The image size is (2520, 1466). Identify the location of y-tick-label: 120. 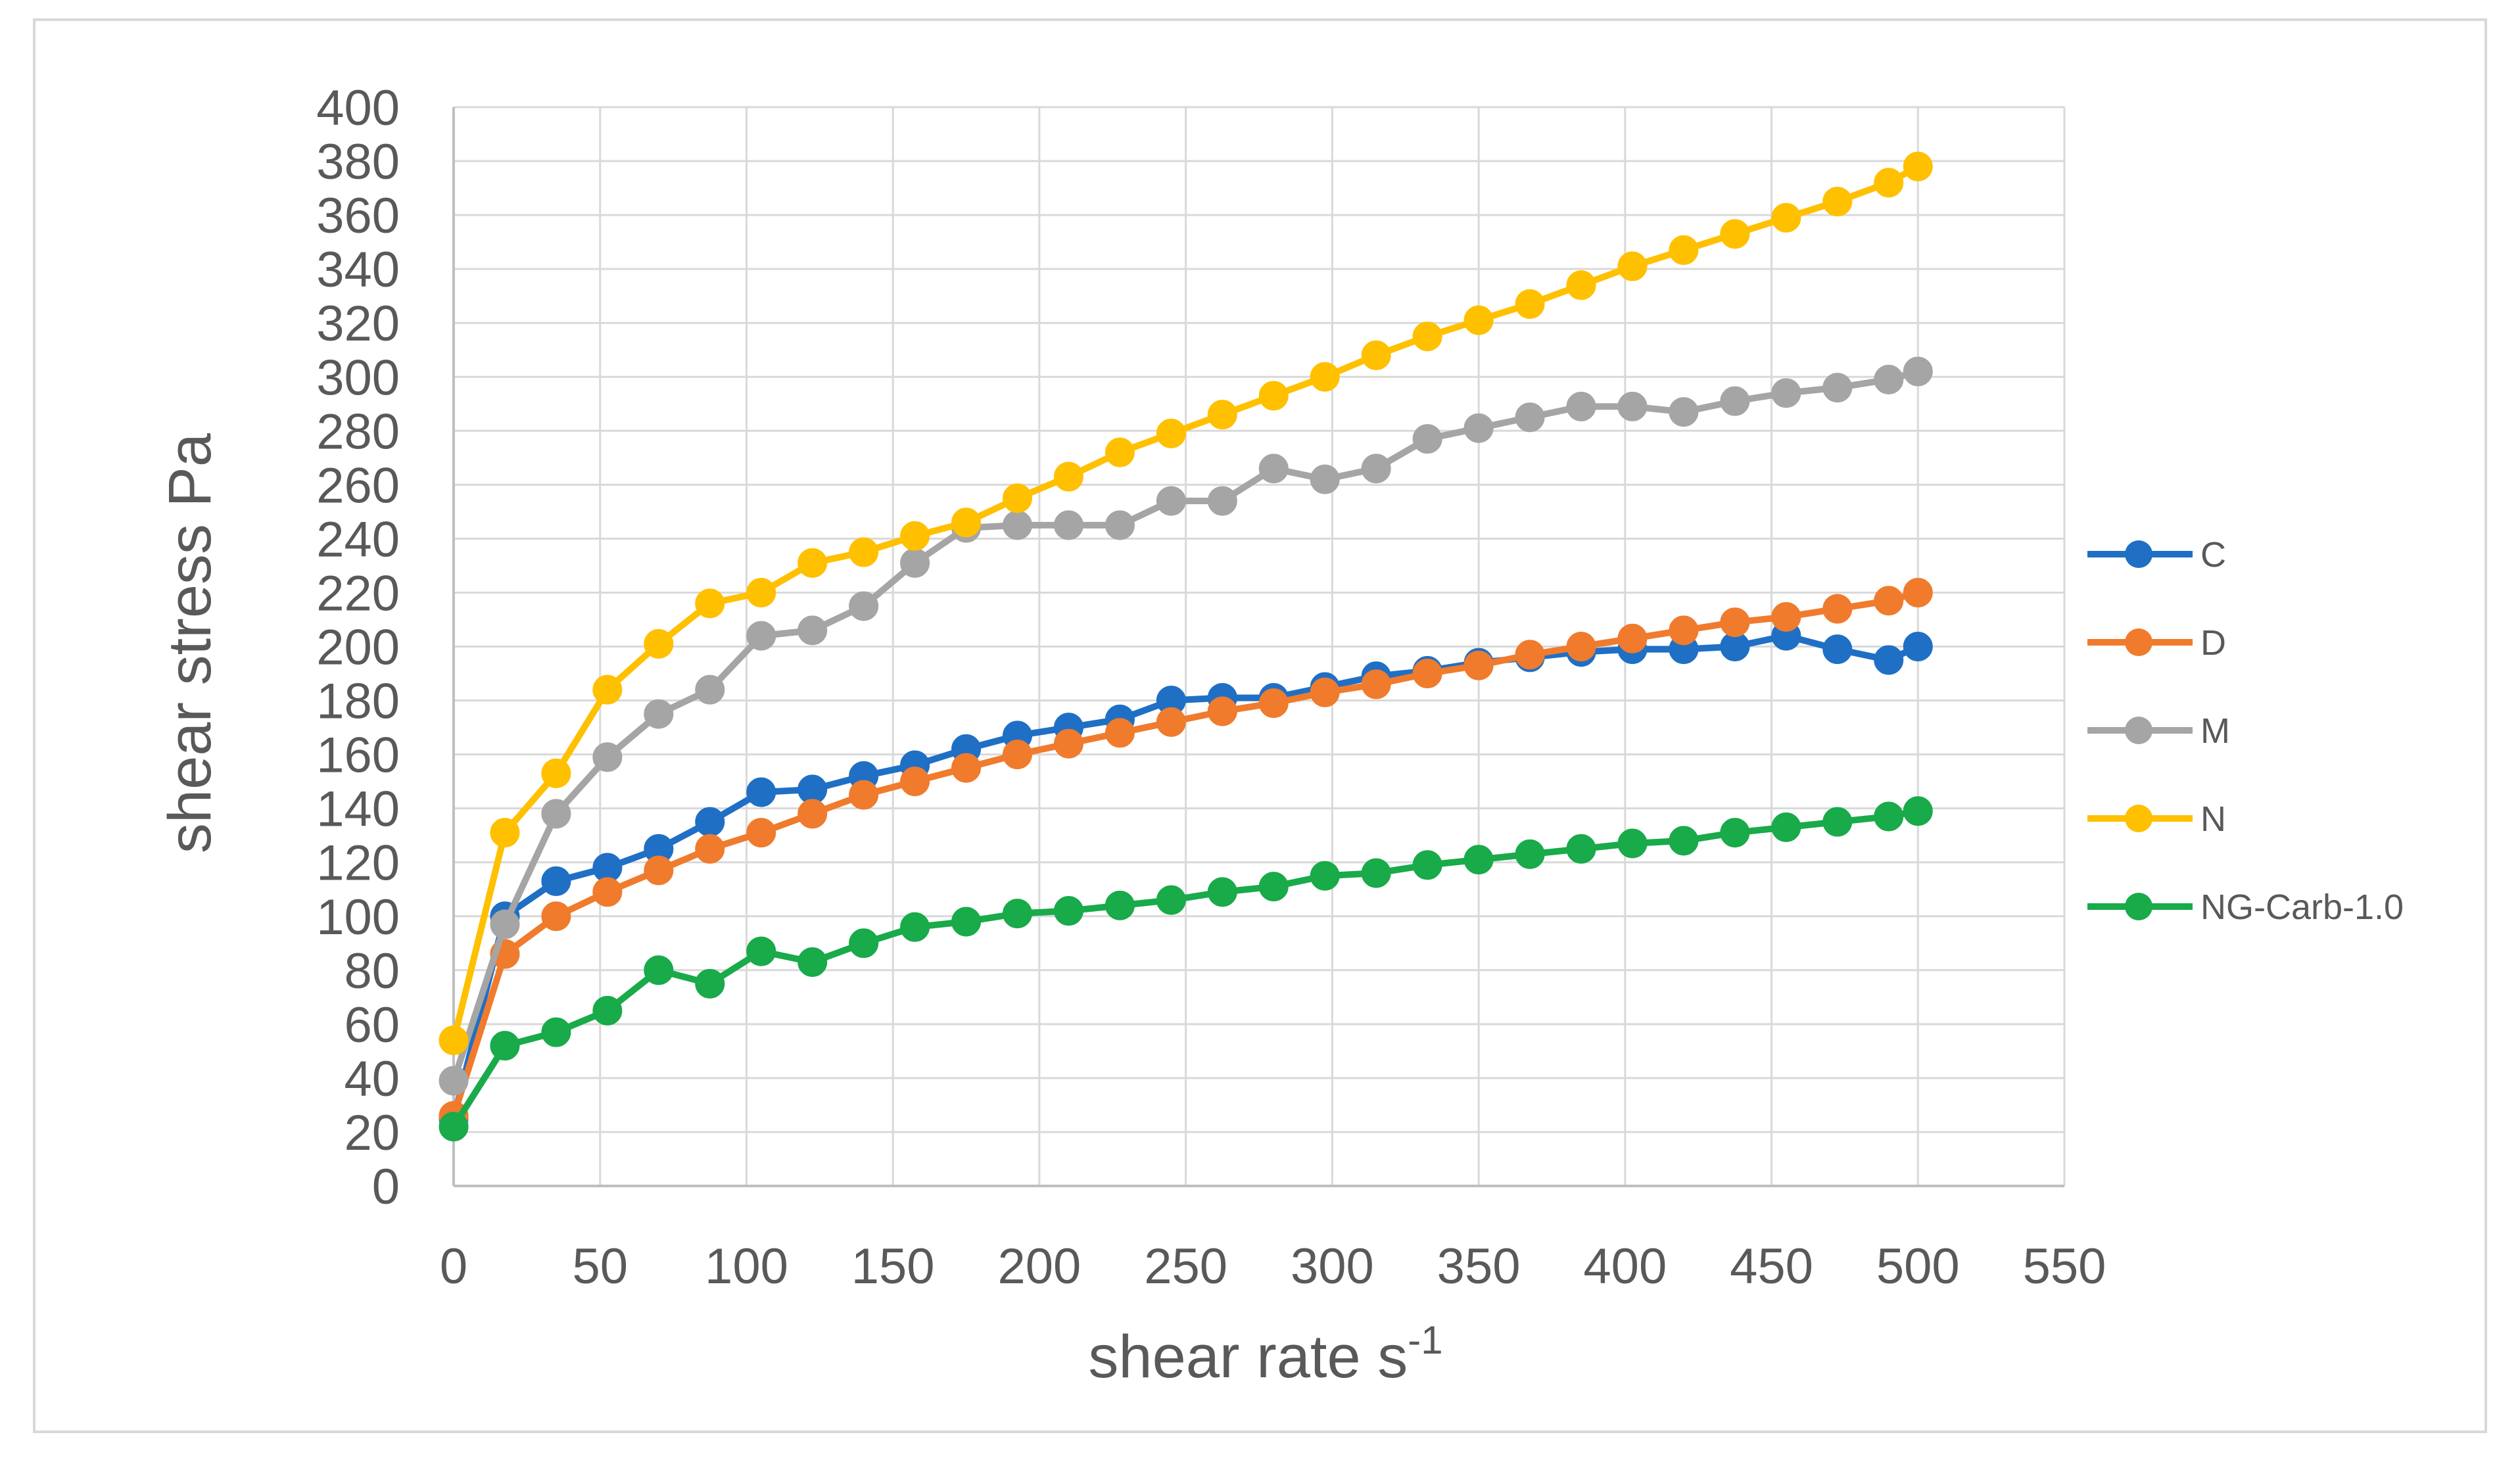
(358, 864).